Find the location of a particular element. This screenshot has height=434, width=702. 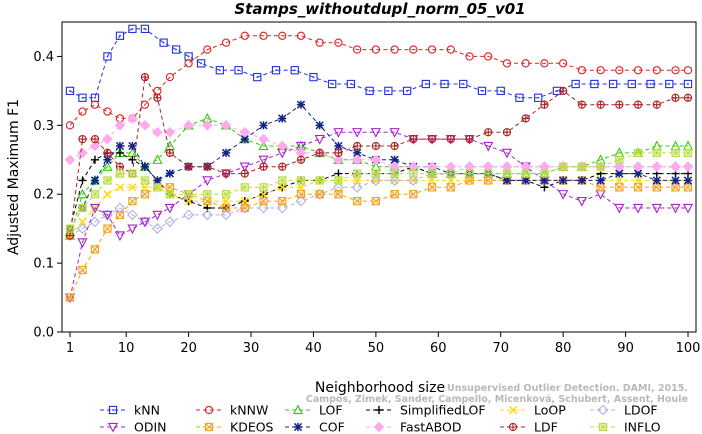

legend-item-LDOF: LDOF is located at coordinates (624, 410).